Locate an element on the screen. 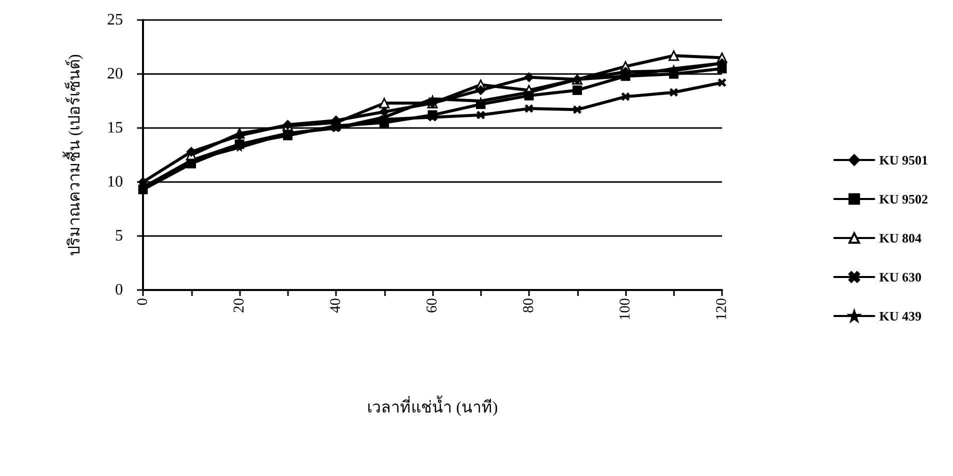 This screenshot has width=953, height=476. legend-label: KU 630 is located at coordinates (900, 277).